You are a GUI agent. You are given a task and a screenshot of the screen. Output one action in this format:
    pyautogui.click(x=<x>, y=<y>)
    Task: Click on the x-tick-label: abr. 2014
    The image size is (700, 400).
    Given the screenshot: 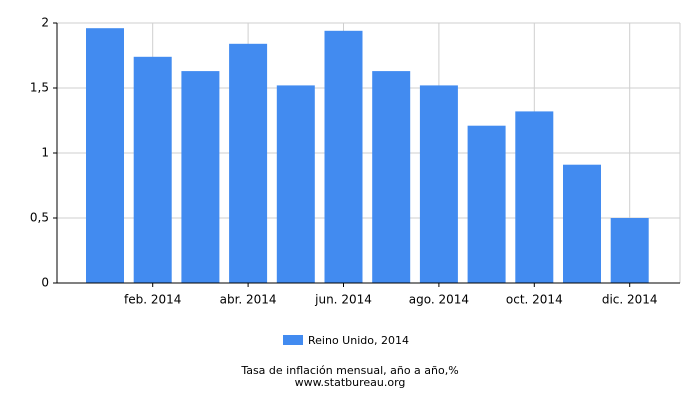 What is the action you would take?
    pyautogui.click(x=248, y=300)
    